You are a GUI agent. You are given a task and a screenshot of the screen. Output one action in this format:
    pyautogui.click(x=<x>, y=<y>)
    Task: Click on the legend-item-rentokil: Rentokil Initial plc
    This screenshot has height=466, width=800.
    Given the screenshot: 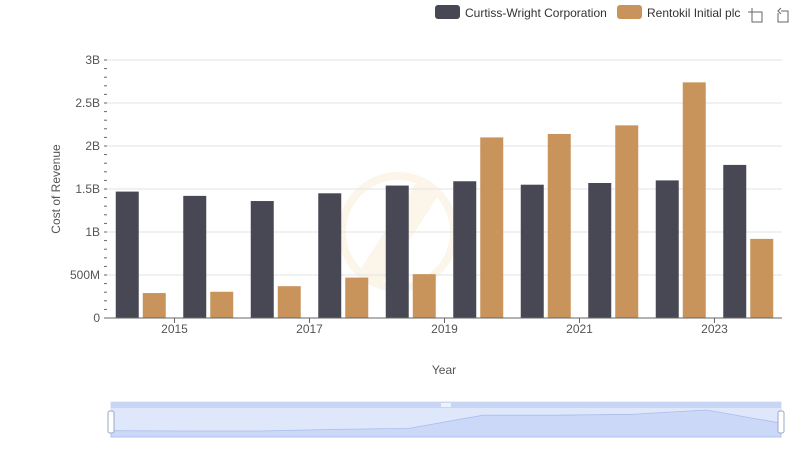 What is the action you would take?
    pyautogui.click(x=678, y=12)
    